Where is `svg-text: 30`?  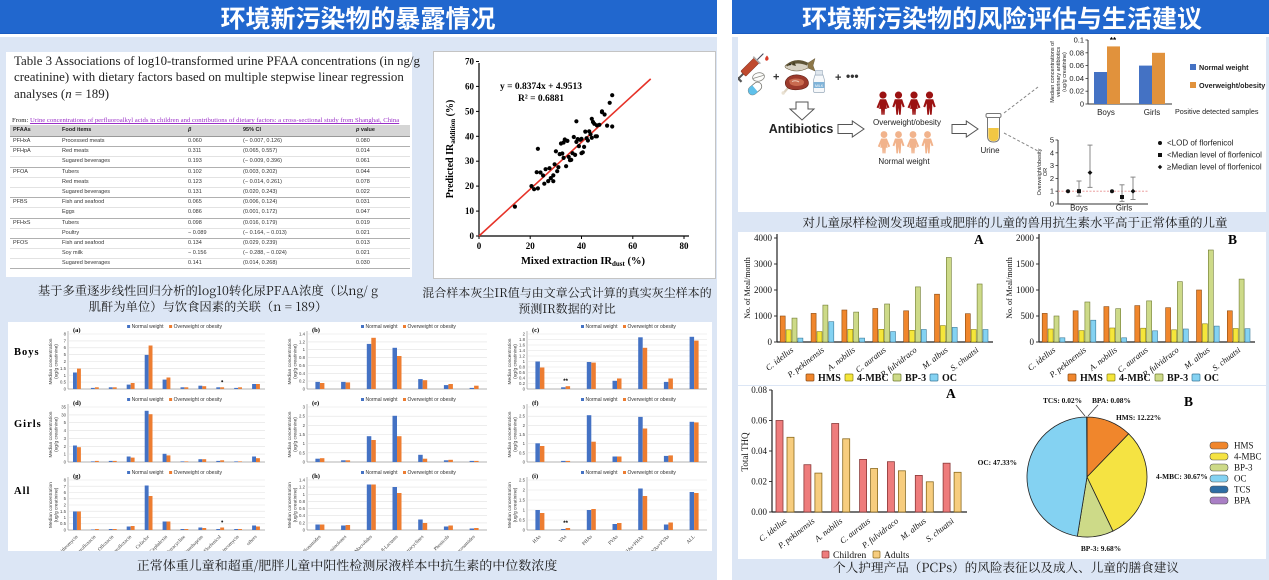 svg-text: 30 is located at coordinates (470, 161).